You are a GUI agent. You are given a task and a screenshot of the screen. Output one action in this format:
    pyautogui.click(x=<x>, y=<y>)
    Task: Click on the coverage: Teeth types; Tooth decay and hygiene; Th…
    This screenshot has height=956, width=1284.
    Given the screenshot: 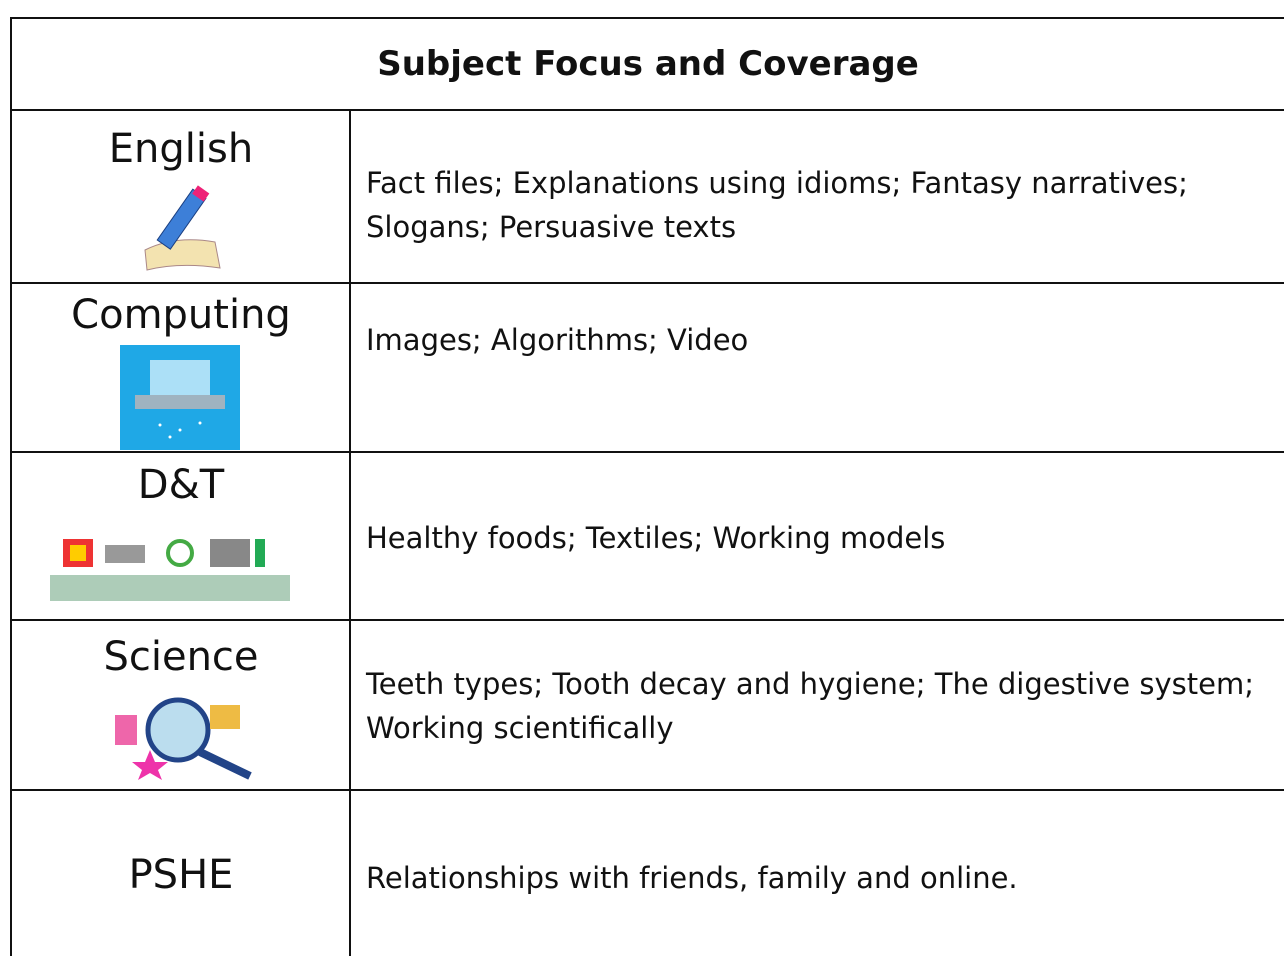 What is the action you would take?
    pyautogui.click(x=810, y=706)
    